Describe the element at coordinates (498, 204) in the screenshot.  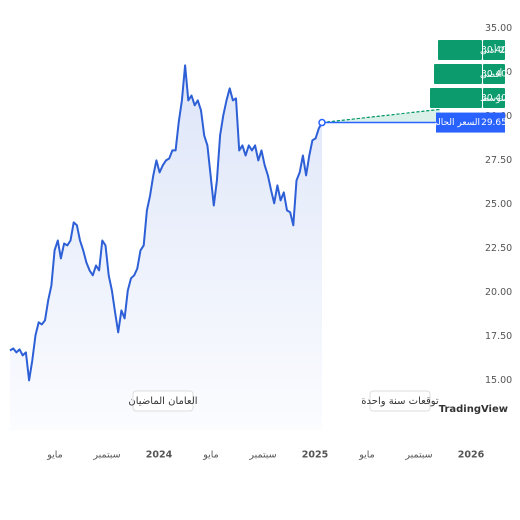
I see `y-tick-label: 25.00` at that location.